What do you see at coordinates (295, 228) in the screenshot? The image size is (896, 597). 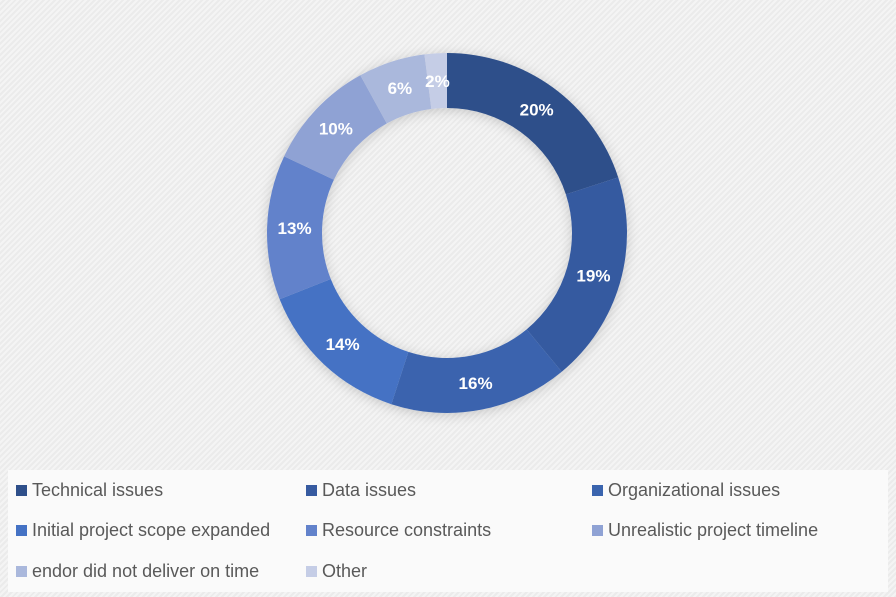 I see `data-label: 13%` at bounding box center [295, 228].